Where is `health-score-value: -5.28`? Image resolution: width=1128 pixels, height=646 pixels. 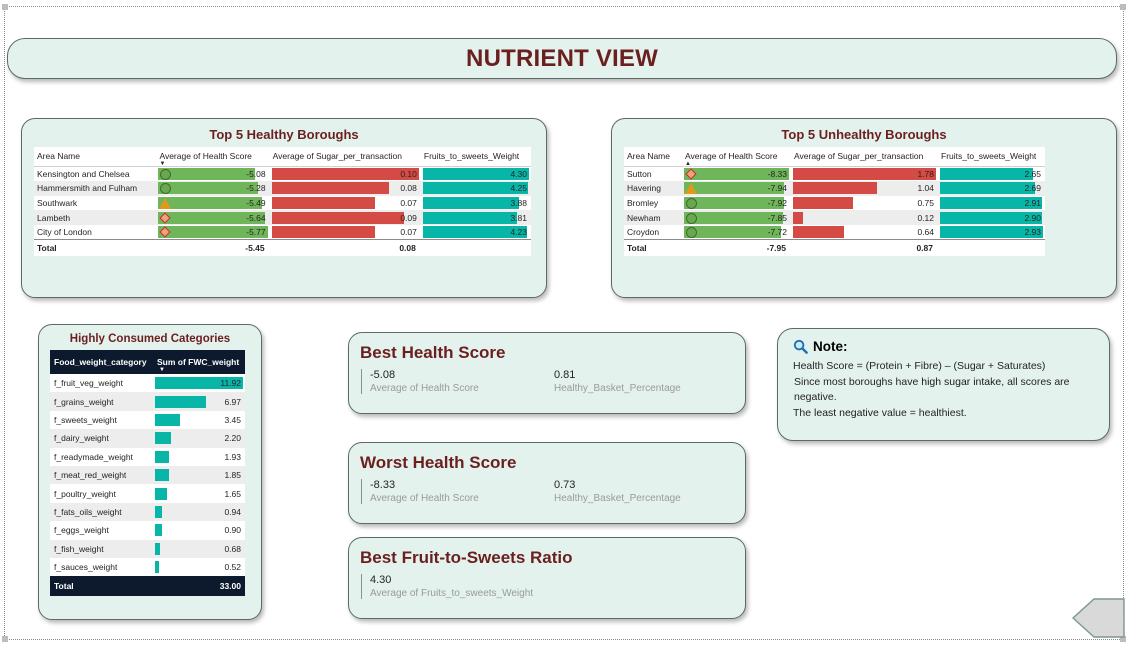
health-score-value: -5.28 is located at coordinates (256, 188).